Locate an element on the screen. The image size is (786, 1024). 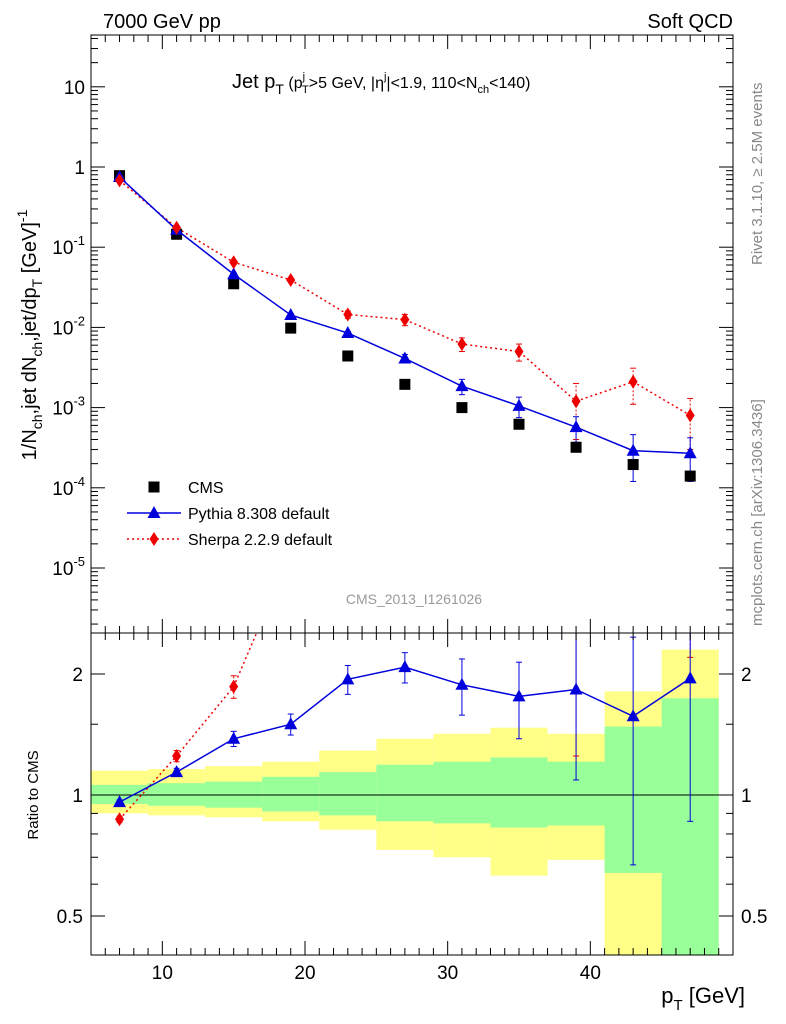
y-tick-label: 10⁻² is located at coordinates (68, 326).